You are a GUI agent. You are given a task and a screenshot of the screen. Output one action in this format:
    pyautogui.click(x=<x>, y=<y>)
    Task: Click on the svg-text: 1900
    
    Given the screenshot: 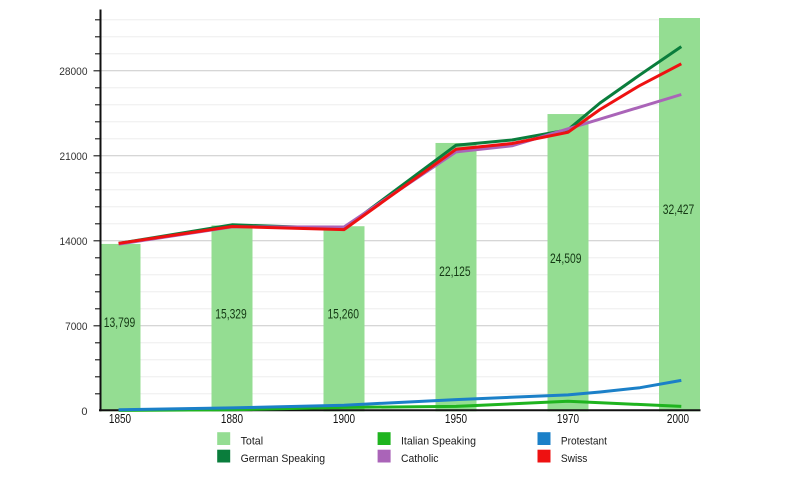 What is the action you would take?
    pyautogui.click(x=344, y=418)
    